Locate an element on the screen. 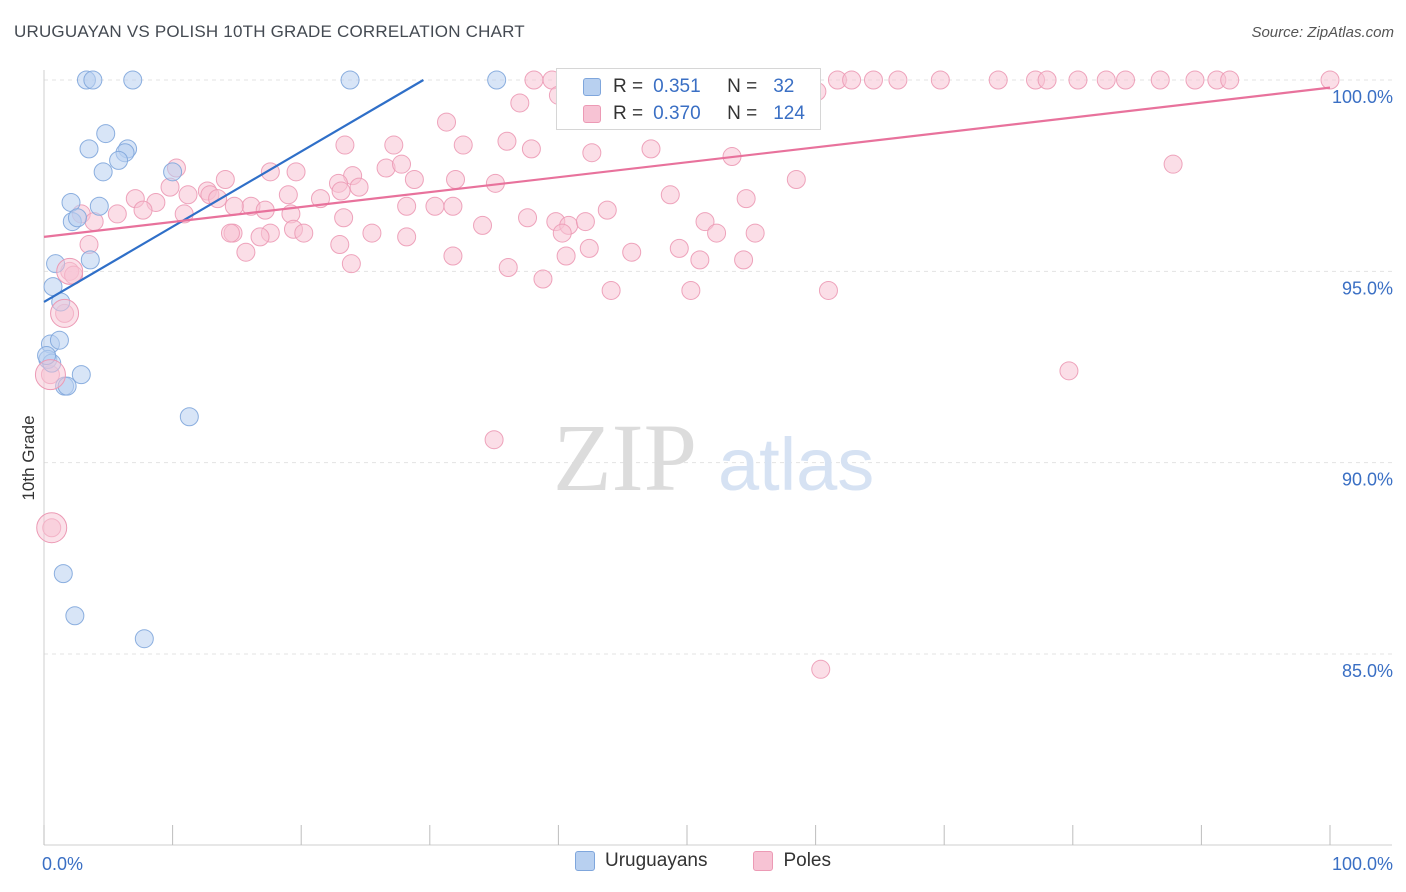  y-tick-label: 100.0% is located at coordinates (1362, 97).